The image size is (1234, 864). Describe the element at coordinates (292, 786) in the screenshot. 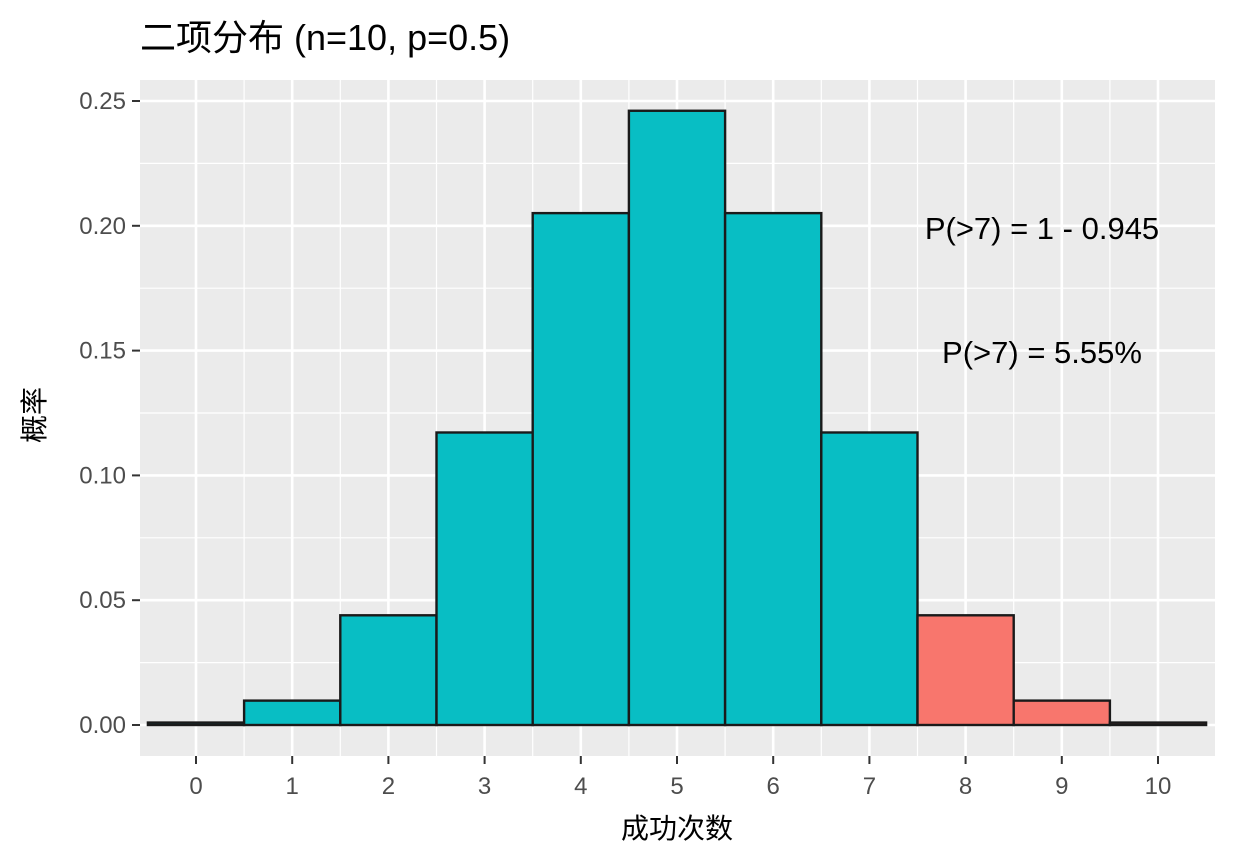

I see `x-tick-label: 1` at that location.